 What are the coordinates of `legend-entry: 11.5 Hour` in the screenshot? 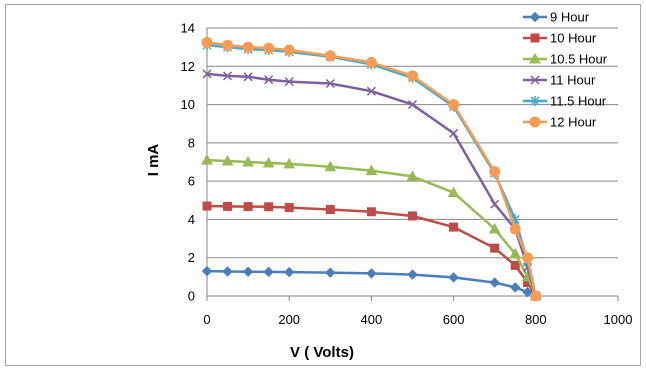 It's located at (565, 101).